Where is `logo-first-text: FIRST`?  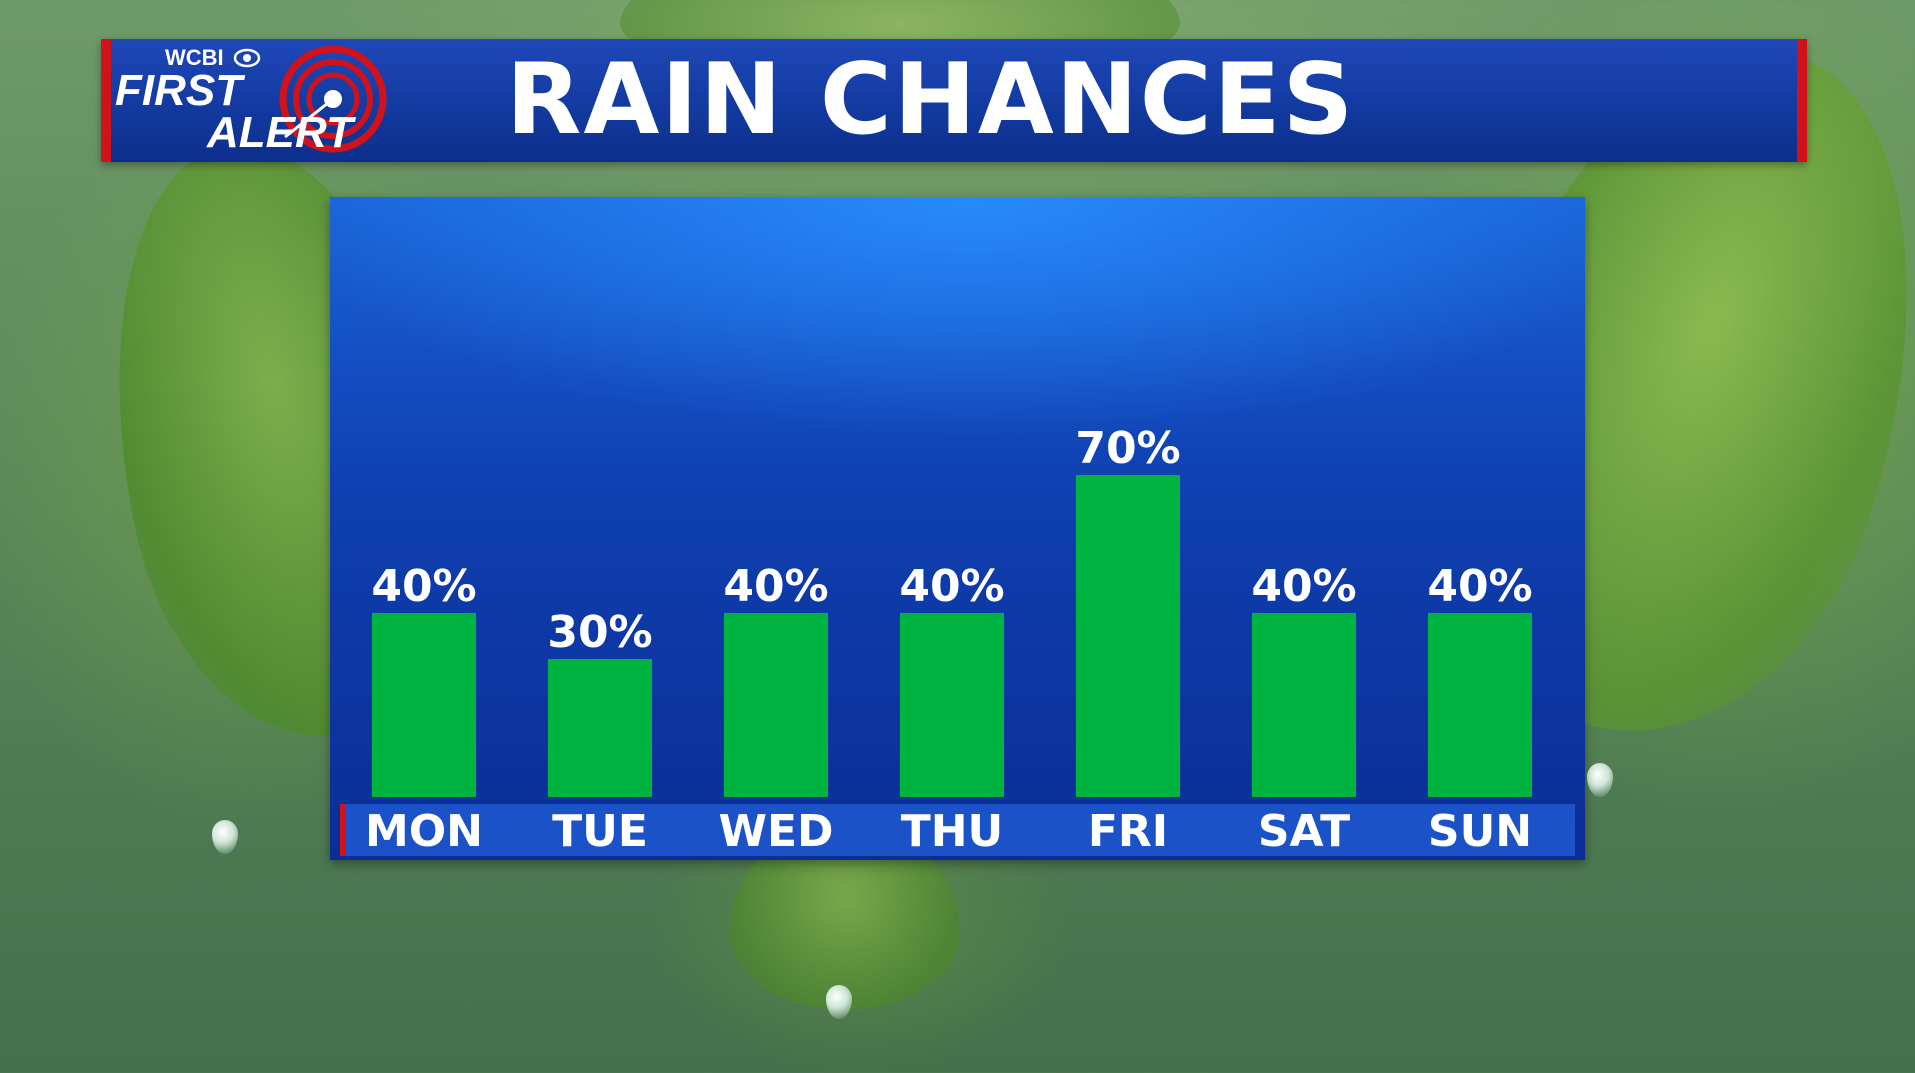
logo-first-text: FIRST is located at coordinates (179, 90).